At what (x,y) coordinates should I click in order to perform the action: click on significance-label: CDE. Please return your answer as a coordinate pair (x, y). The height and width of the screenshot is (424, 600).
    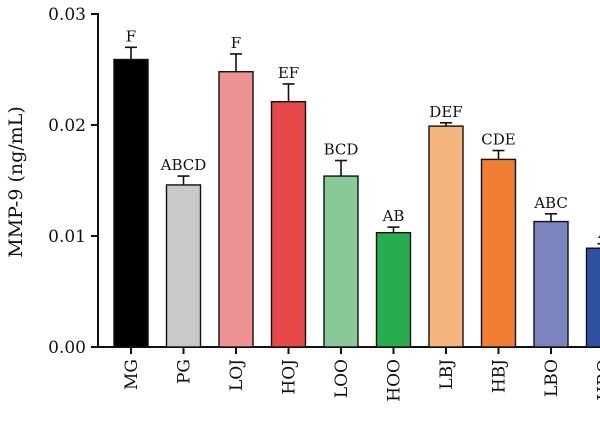
    Looking at the image, I should click on (498, 140).